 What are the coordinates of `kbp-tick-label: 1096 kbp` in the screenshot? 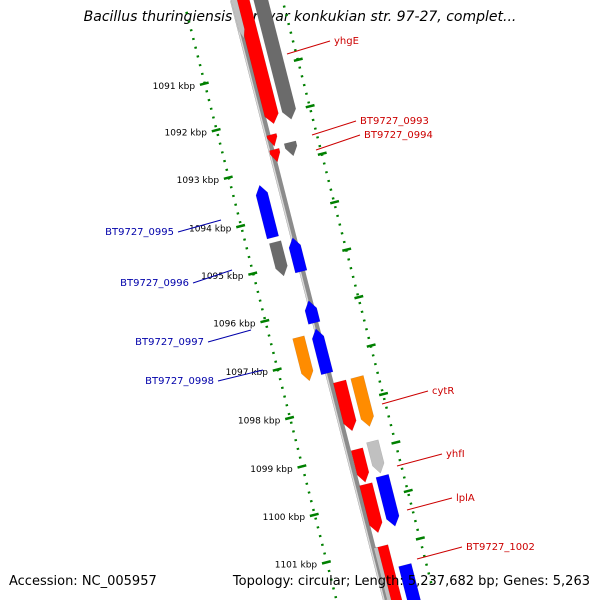 It's located at (234, 324).